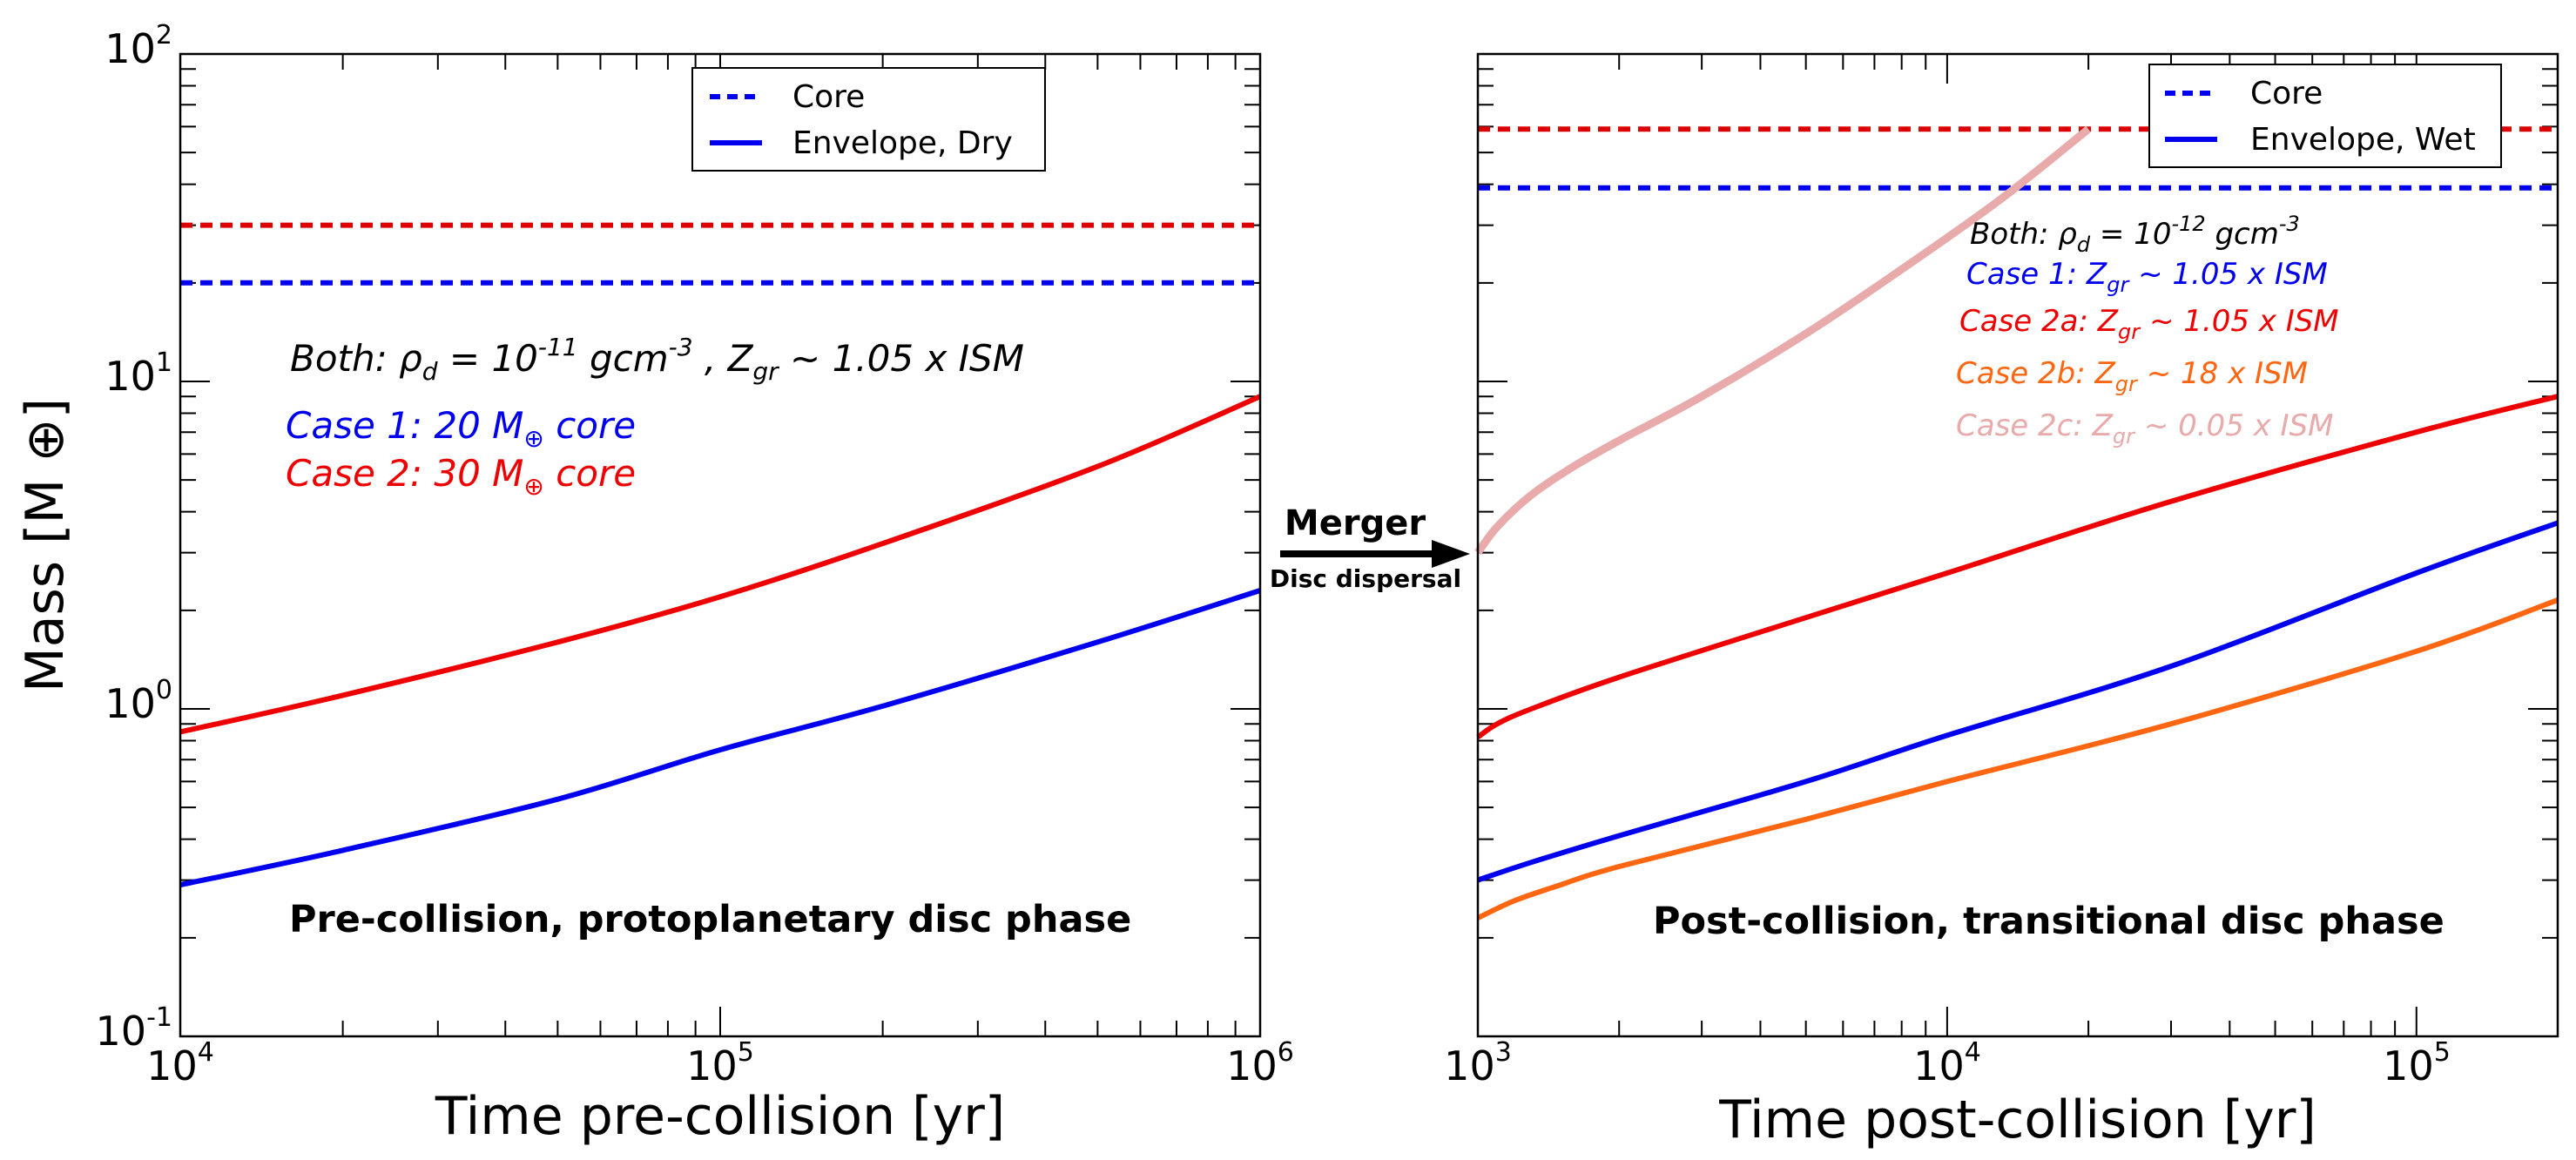  What do you see at coordinates (134, 1028) in the screenshot?
I see `left-ytick-label: 10⁻¹` at bounding box center [134, 1028].